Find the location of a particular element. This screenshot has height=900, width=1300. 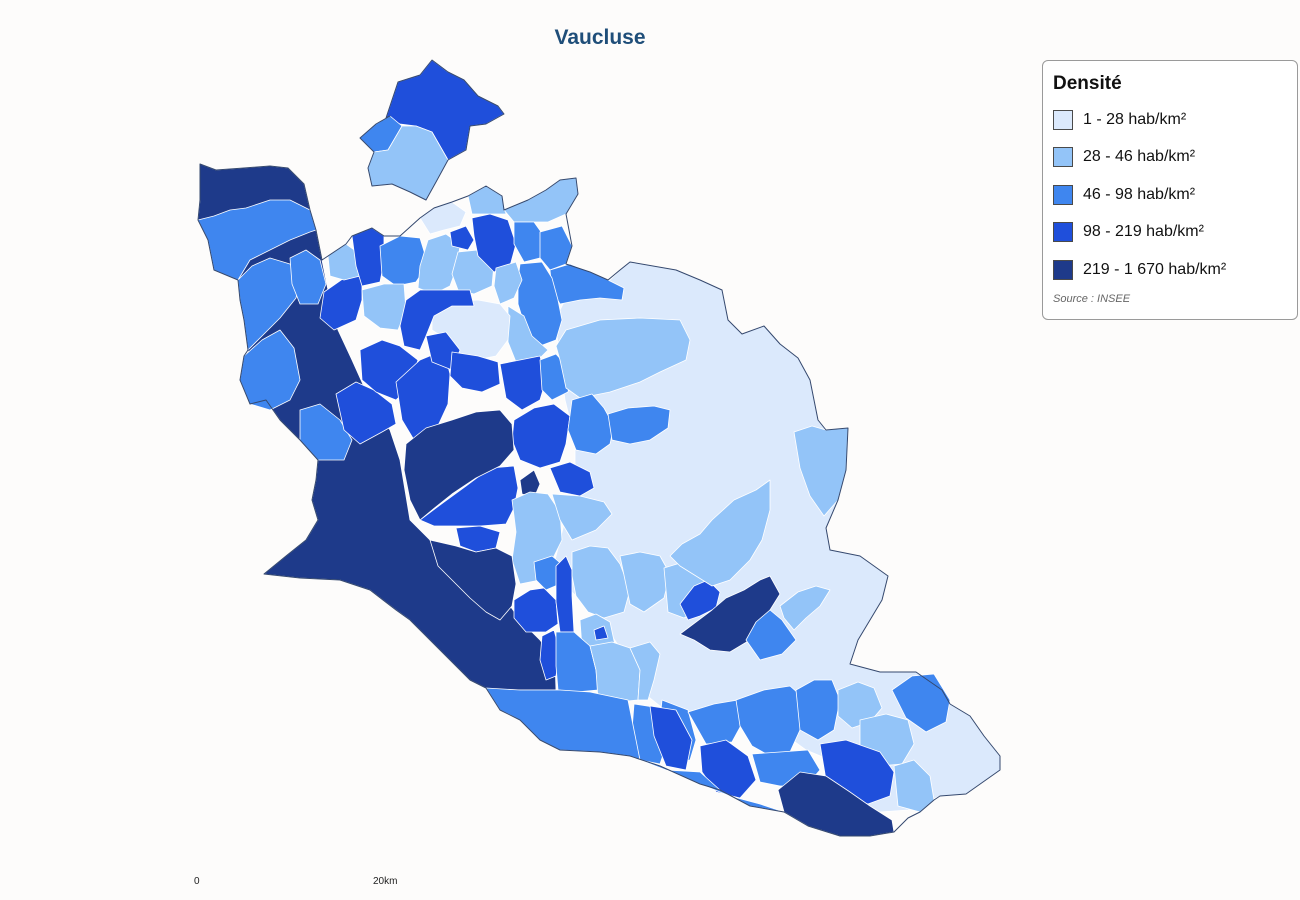

legend-label: 28 - 46 hab/km² is located at coordinates (1139, 157).